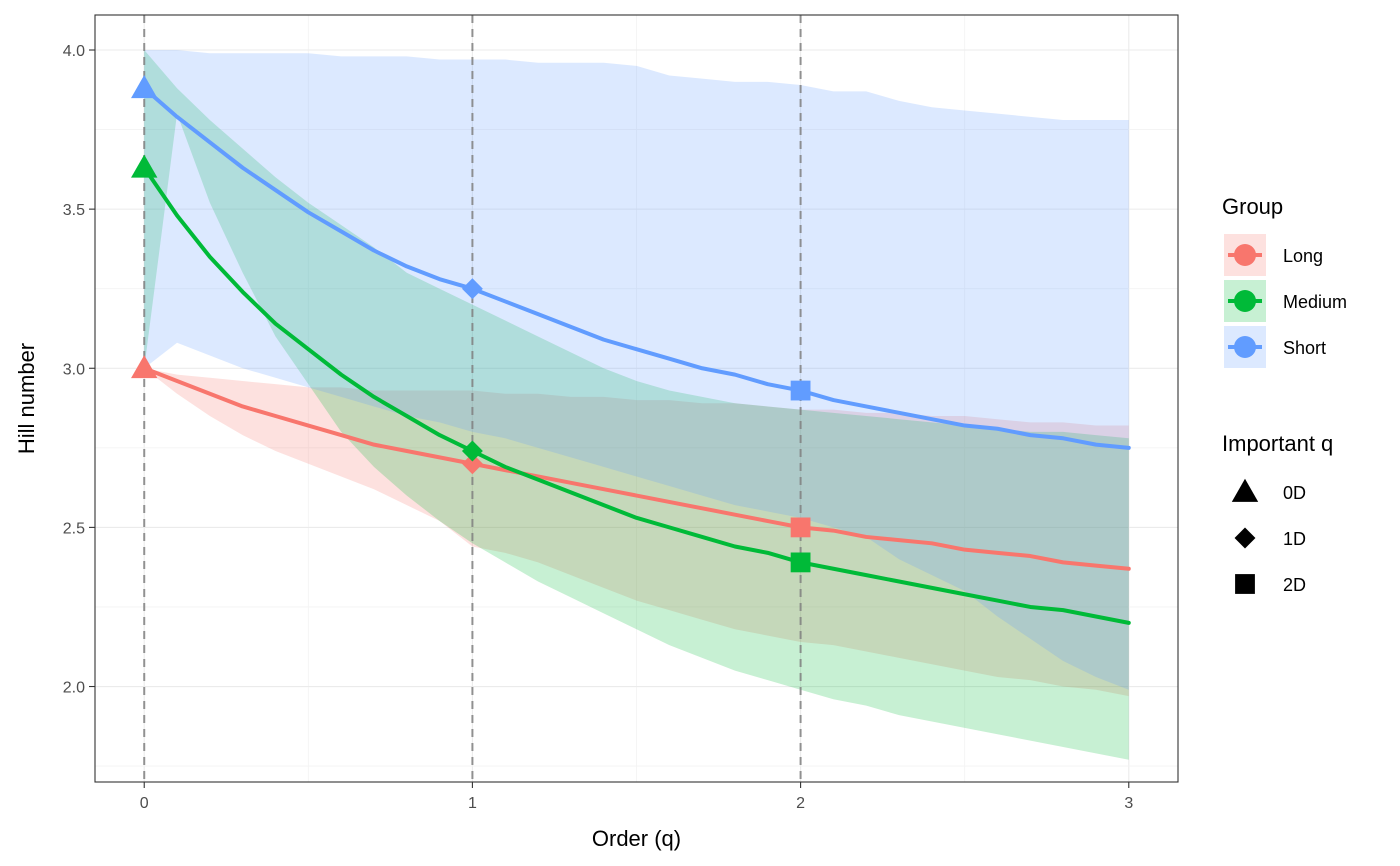  Describe the element at coordinates (800, 527) in the screenshot. I see `point-long-2d` at that location.